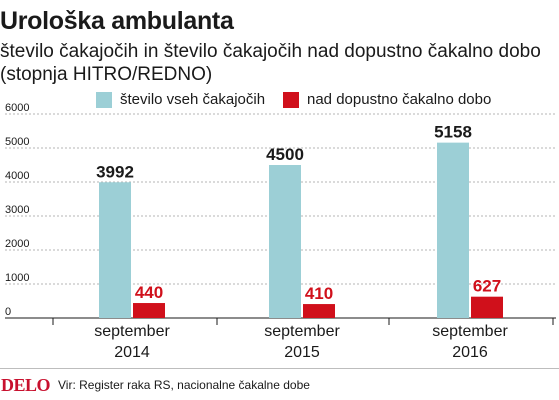 This screenshot has width=559, height=400. What do you see at coordinates (470, 352) in the screenshot?
I see `x-tick-label: 2016` at bounding box center [470, 352].